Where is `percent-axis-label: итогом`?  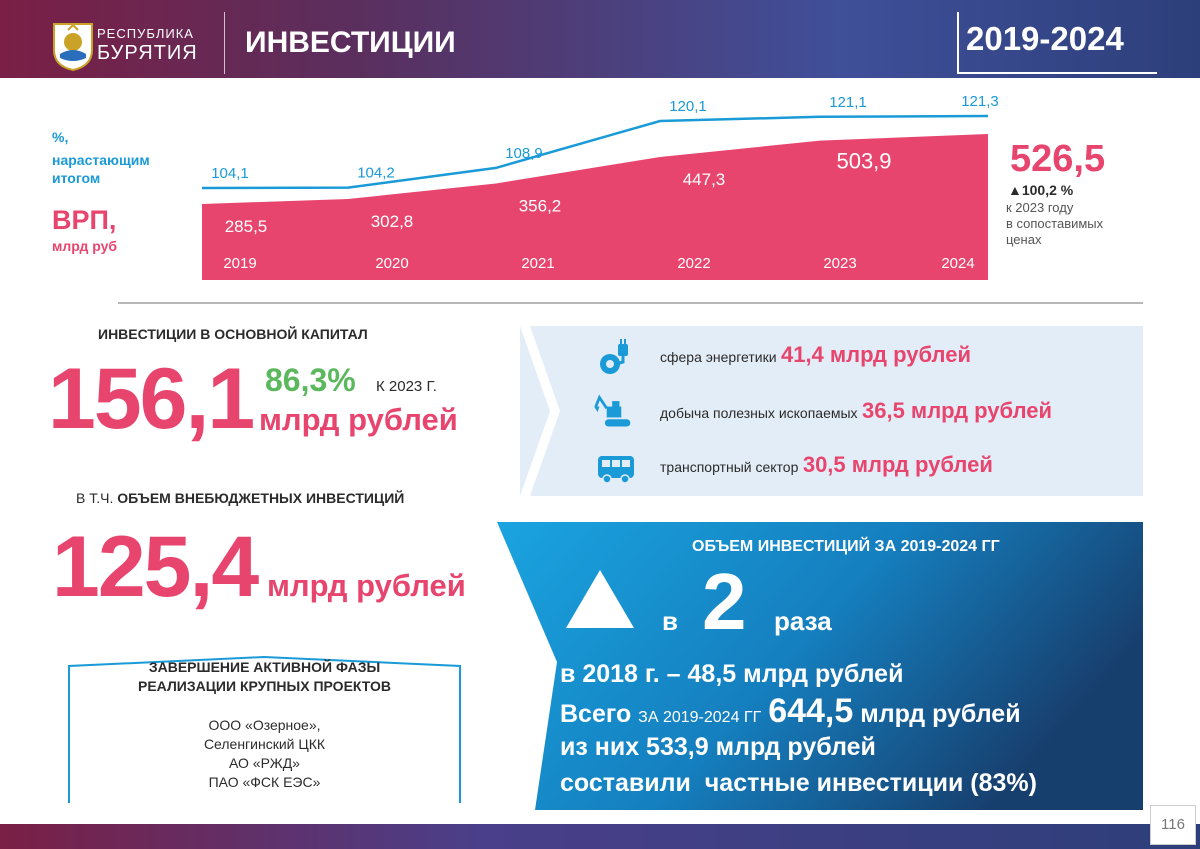 percent-axis-label: итогом is located at coordinates (76, 178).